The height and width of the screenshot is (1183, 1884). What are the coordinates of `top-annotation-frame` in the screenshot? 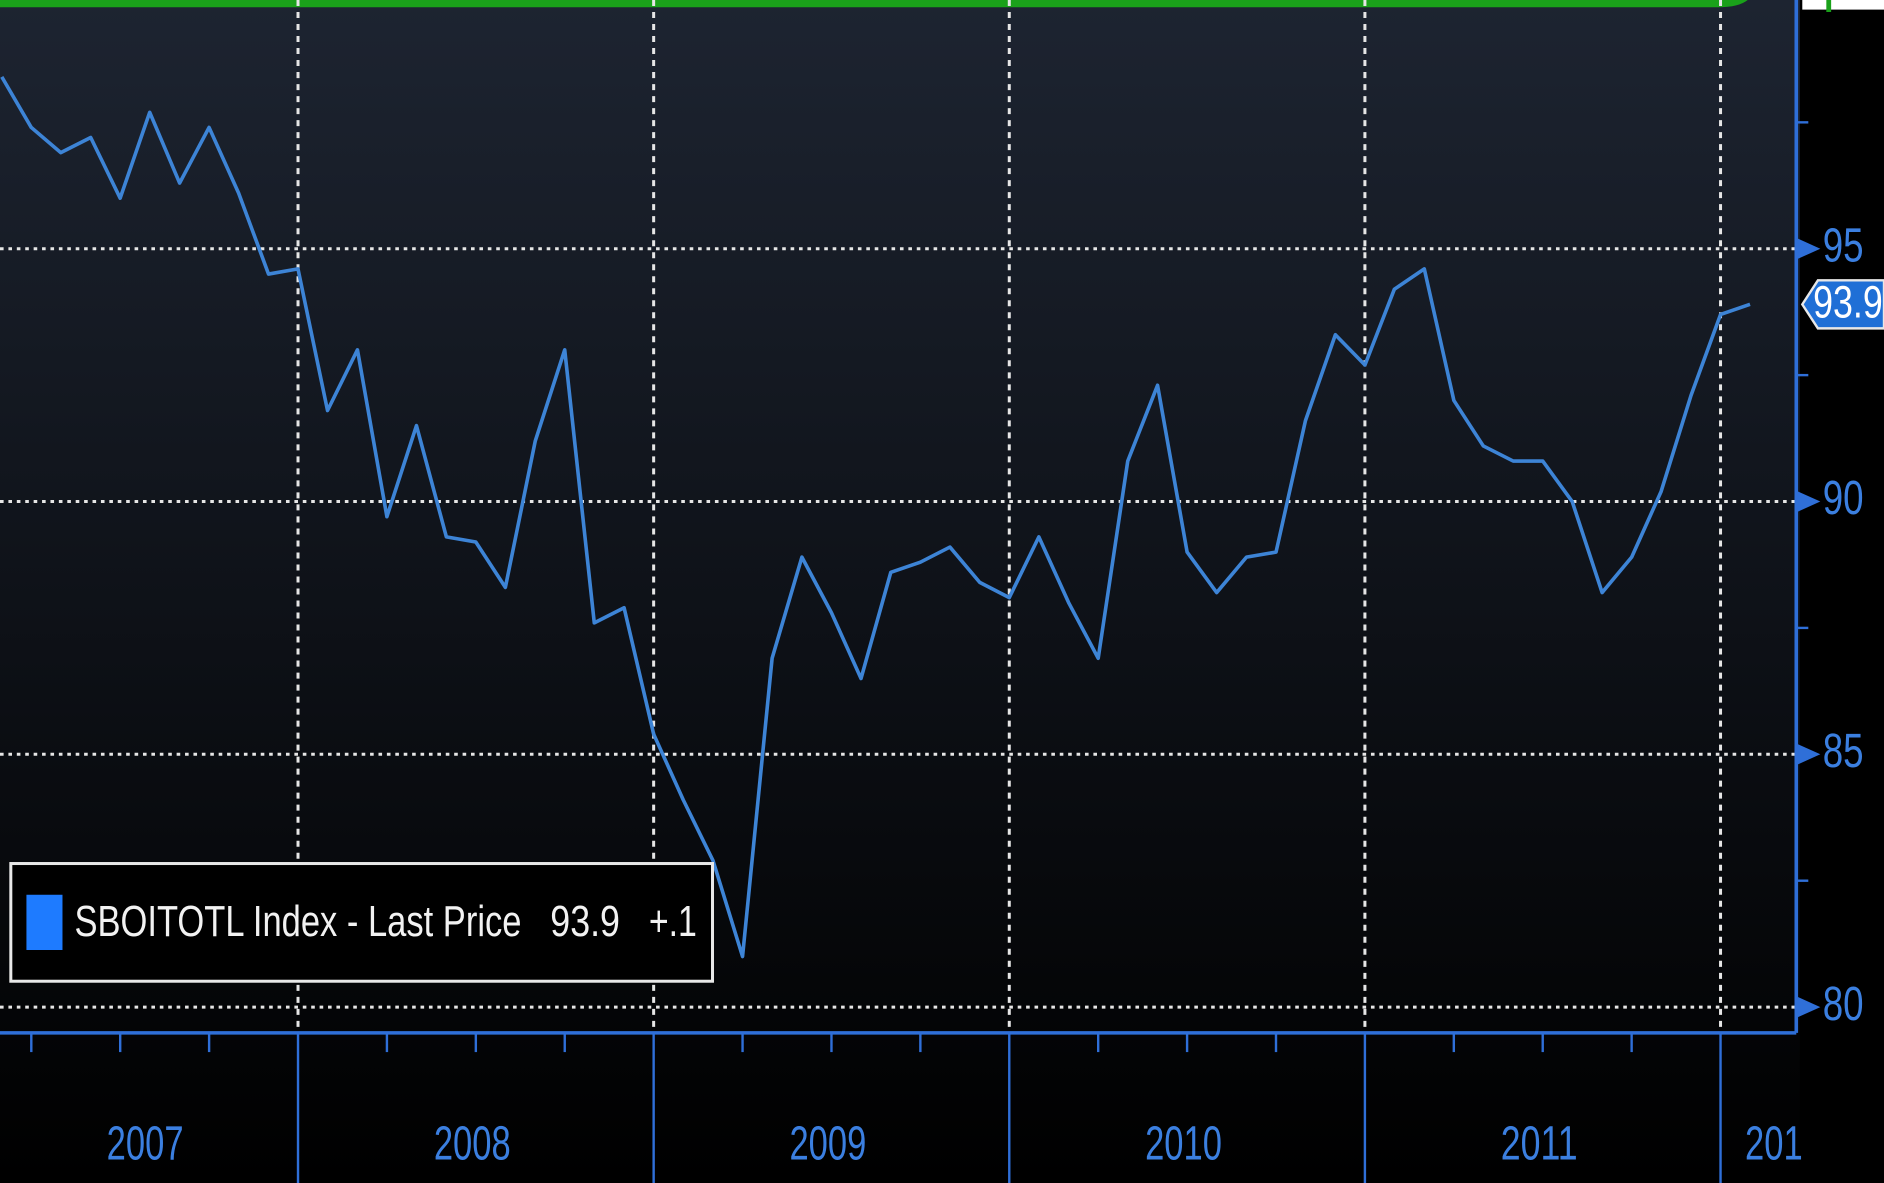 It's located at (874, 4).